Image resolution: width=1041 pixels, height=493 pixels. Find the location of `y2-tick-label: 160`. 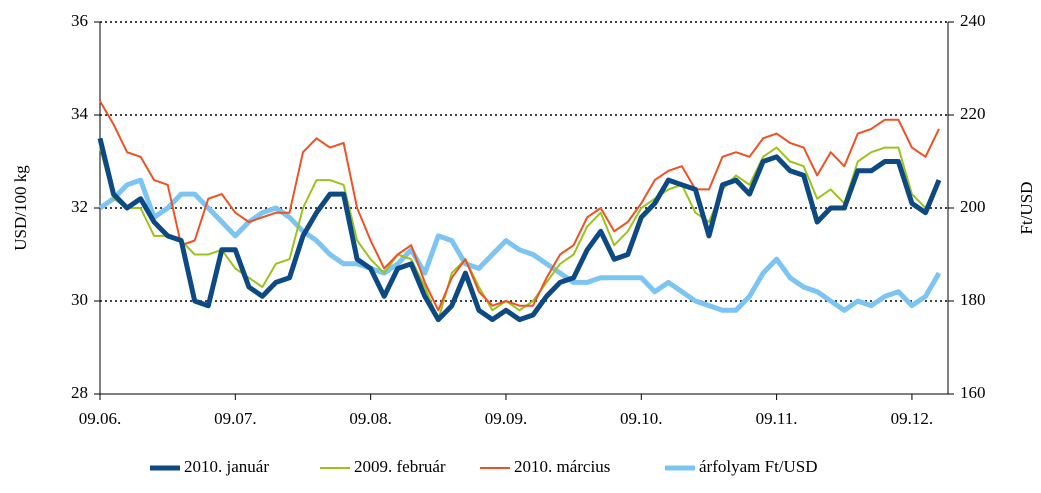

y2-tick-label: 160 is located at coordinates (973, 392).